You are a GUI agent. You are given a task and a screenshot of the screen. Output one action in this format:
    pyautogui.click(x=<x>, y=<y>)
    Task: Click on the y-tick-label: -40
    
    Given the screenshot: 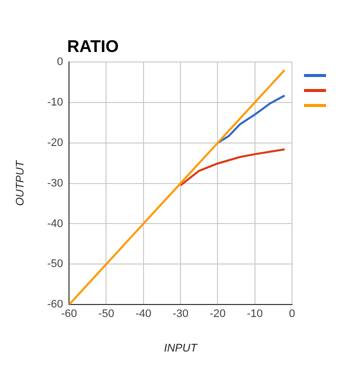 What is the action you would take?
    pyautogui.click(x=55, y=224)
    